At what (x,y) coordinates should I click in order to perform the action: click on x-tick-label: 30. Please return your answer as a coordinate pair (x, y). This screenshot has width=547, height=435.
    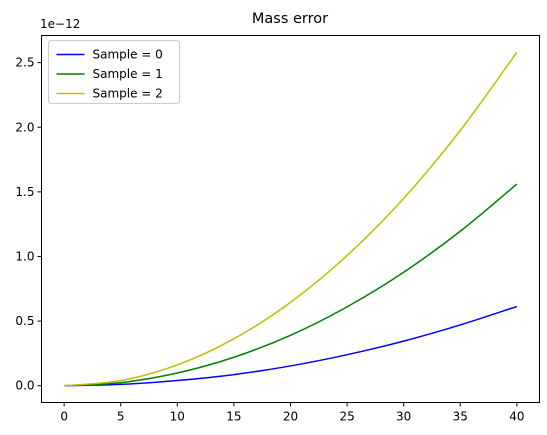
    Looking at the image, I should click on (403, 417).